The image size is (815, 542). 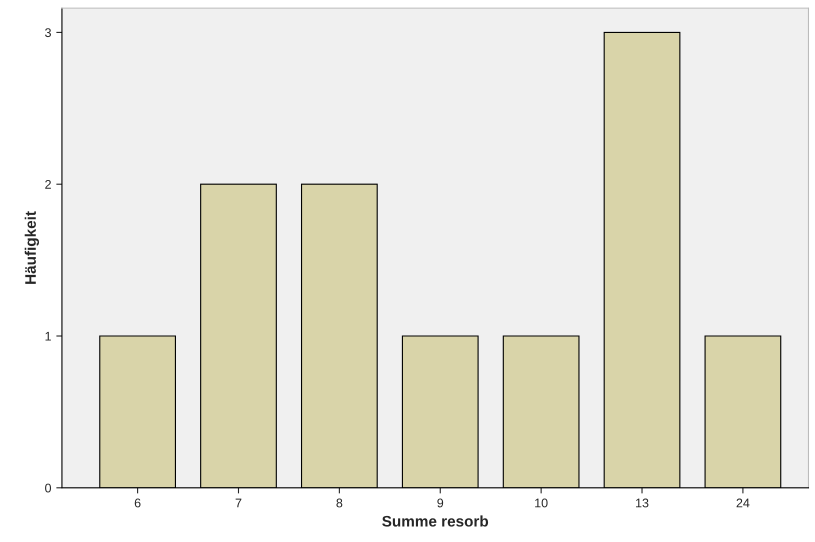 I want to click on x-tick-label: 7, so click(x=239, y=503).